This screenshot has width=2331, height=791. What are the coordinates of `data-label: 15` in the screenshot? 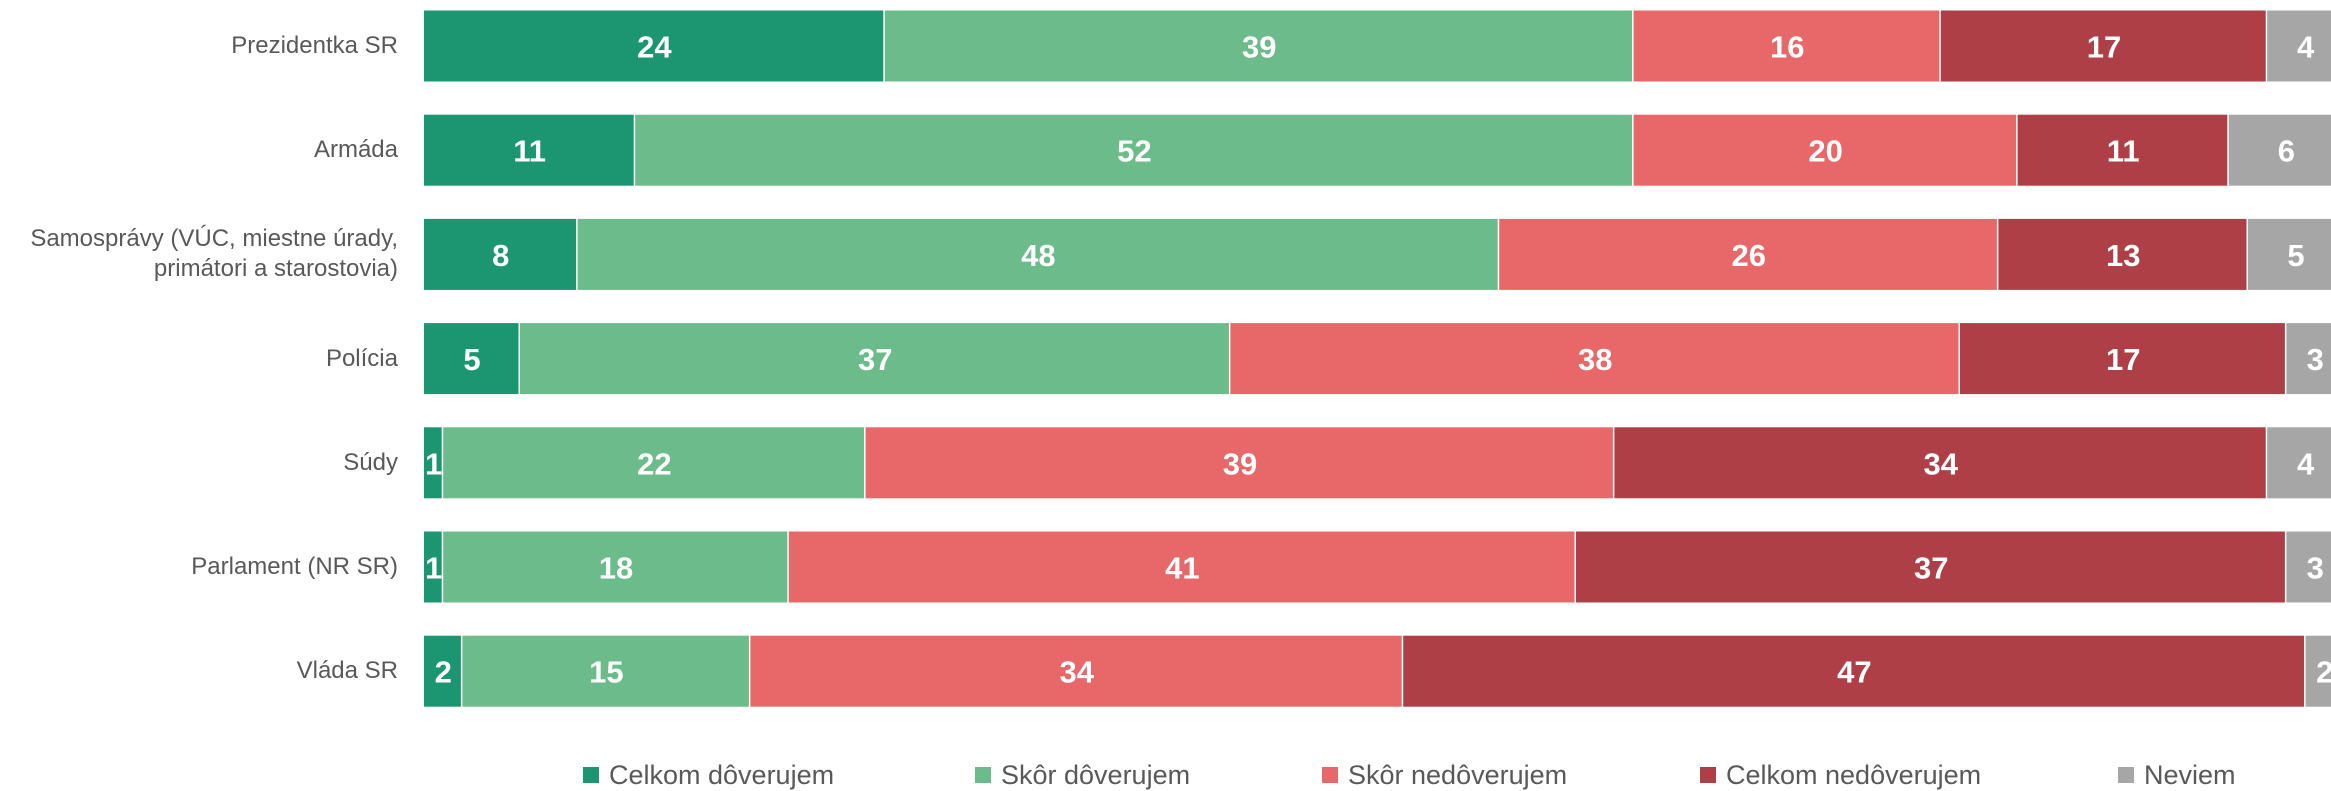 It's located at (606, 672).